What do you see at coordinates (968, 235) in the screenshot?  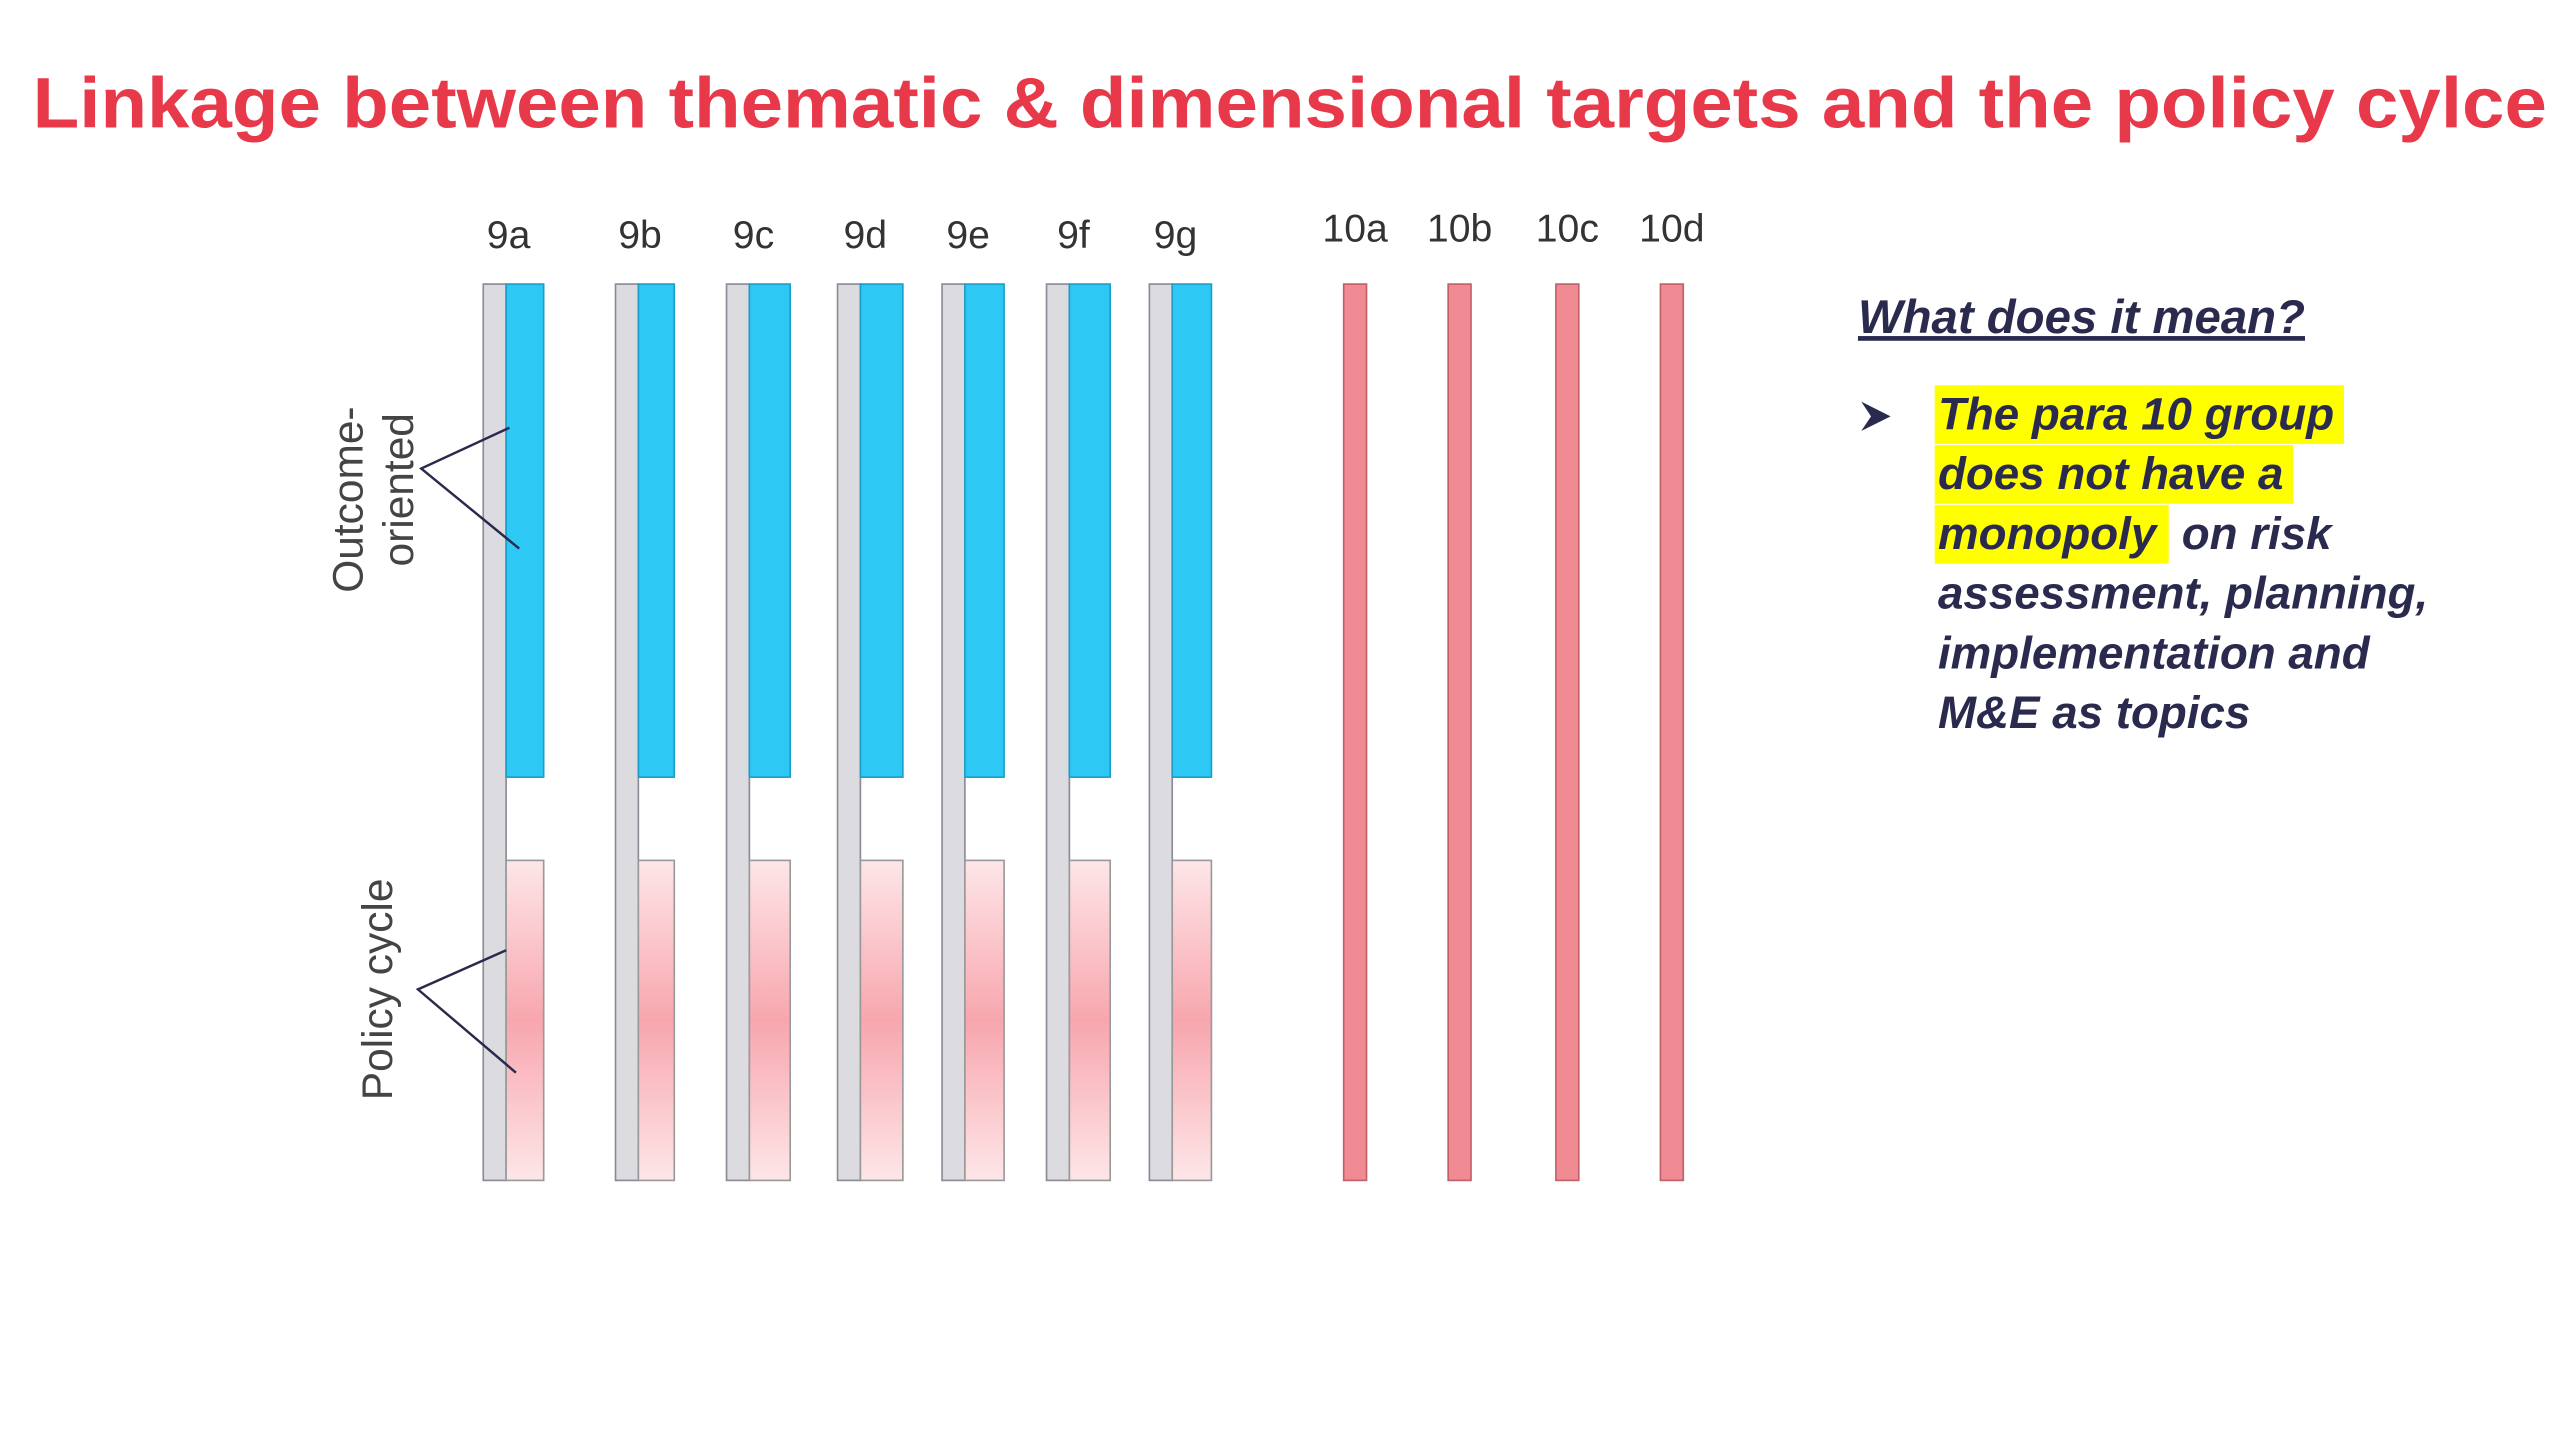 I see `column-label: 9e` at bounding box center [968, 235].